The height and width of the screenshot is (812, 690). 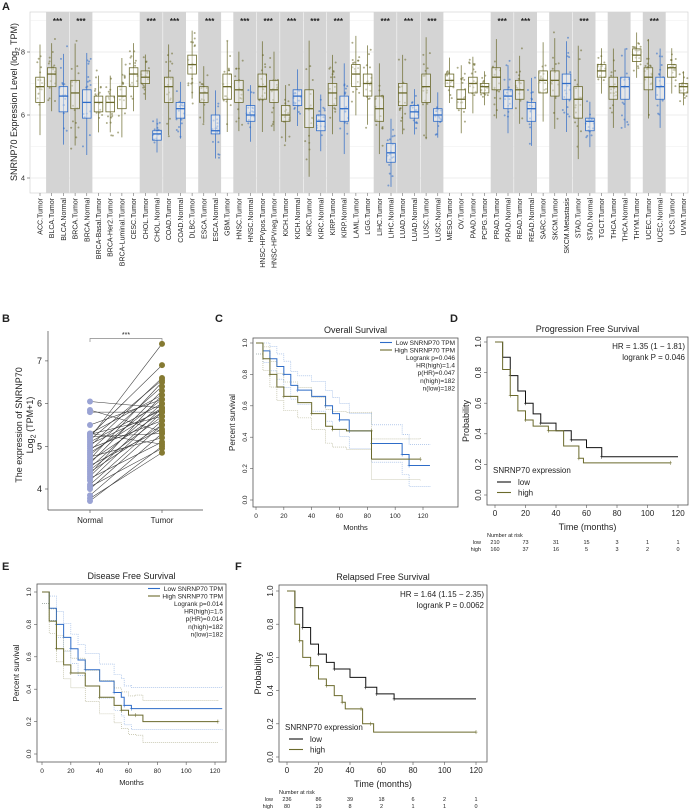 What do you see at coordinates (239, 218) in the screenshot?
I see `x-tick-label: HNSC.Tumor` at bounding box center [239, 218].